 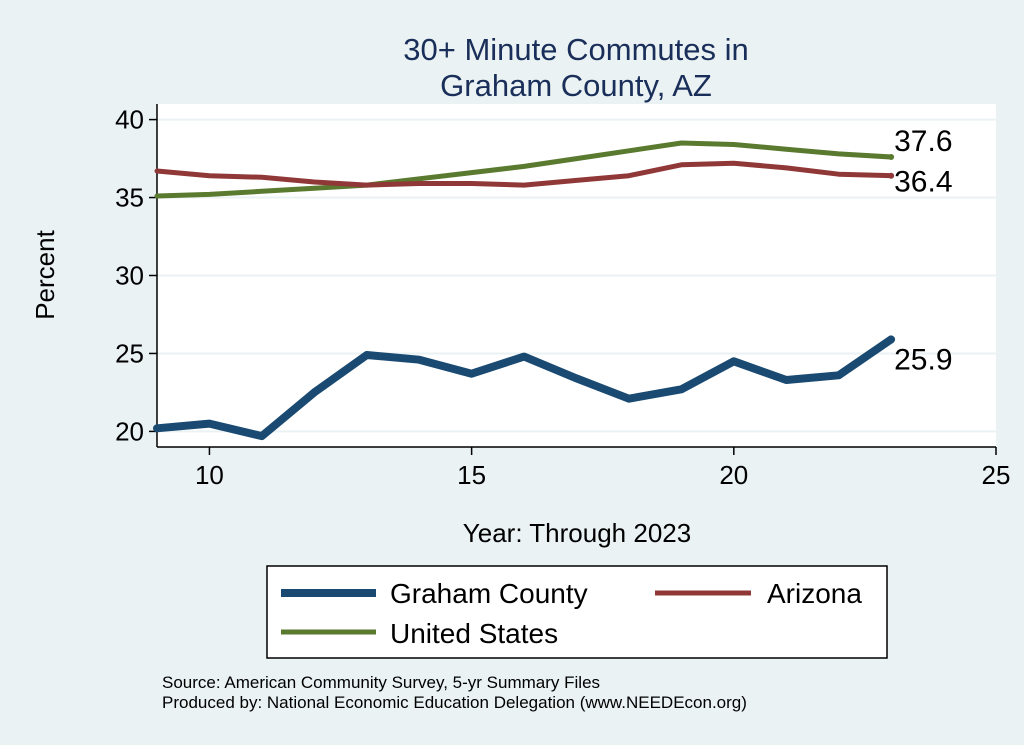 What do you see at coordinates (996, 475) in the screenshot?
I see `x-tick-label-25: 25` at bounding box center [996, 475].